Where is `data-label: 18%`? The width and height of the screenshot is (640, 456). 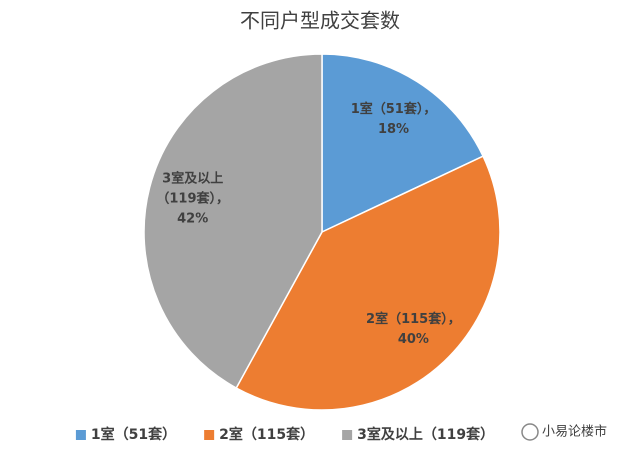
data-label: 18% is located at coordinates (393, 129).